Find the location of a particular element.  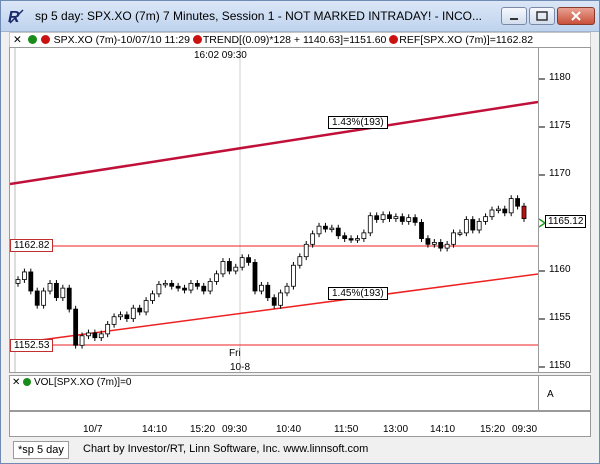

trend-info: TREND[(0.09)*128 + 1140.63]=1151.60 is located at coordinates (294, 40).